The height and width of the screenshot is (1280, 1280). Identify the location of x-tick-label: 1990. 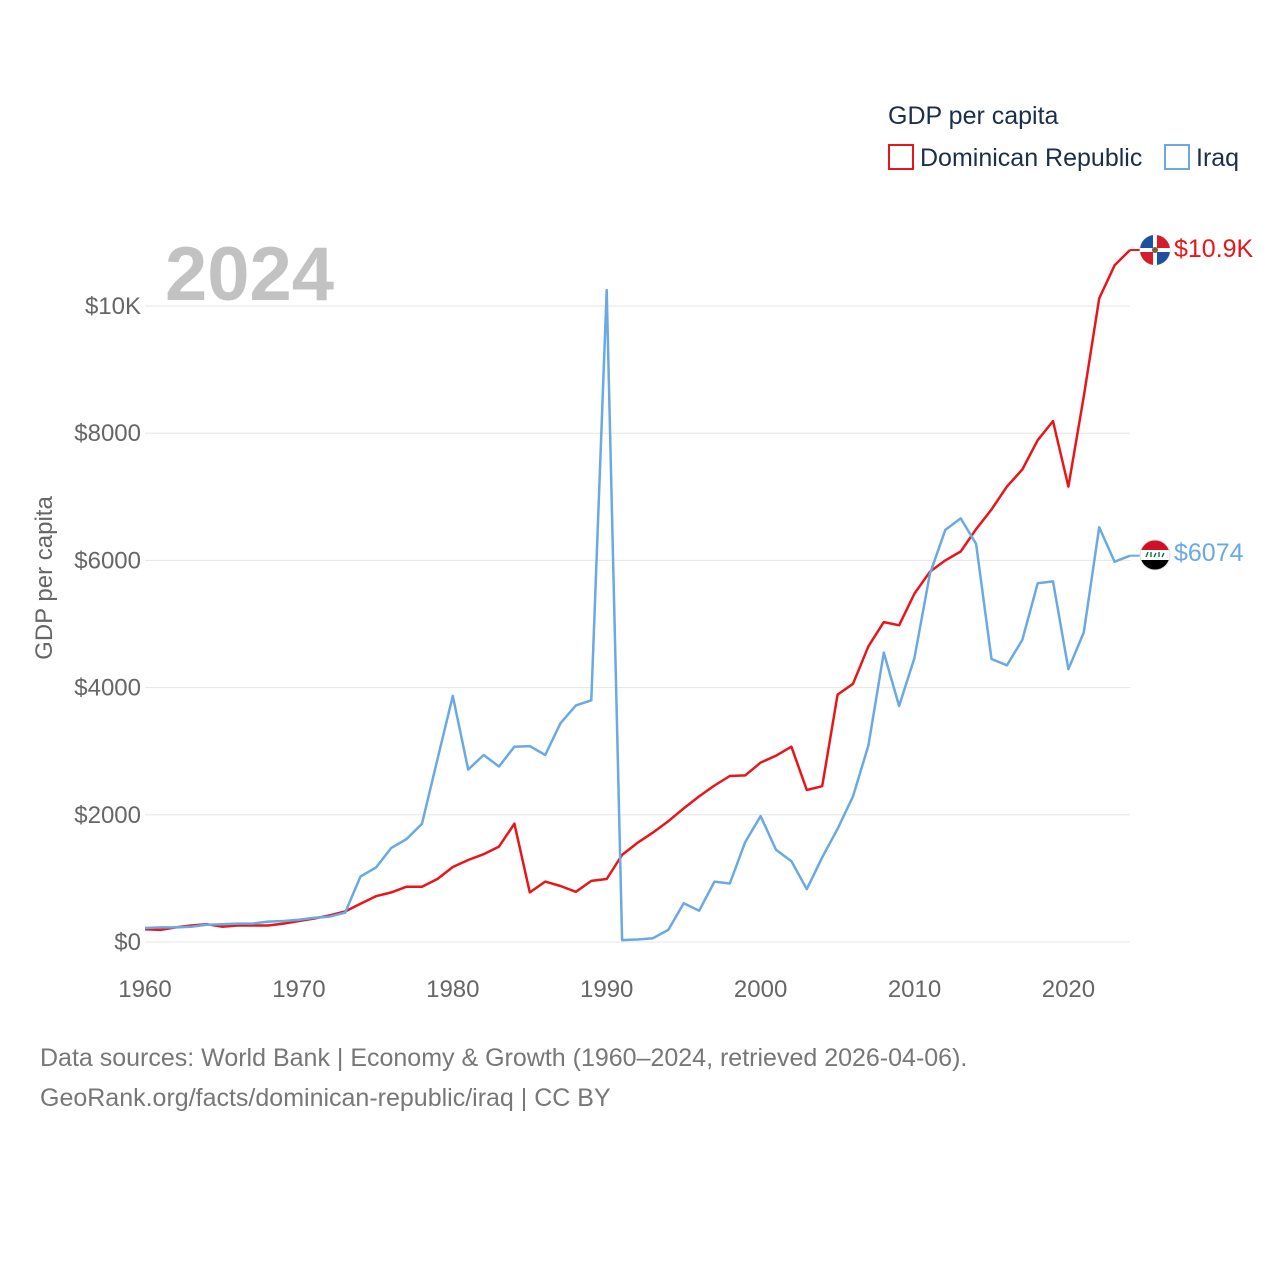
(606, 989).